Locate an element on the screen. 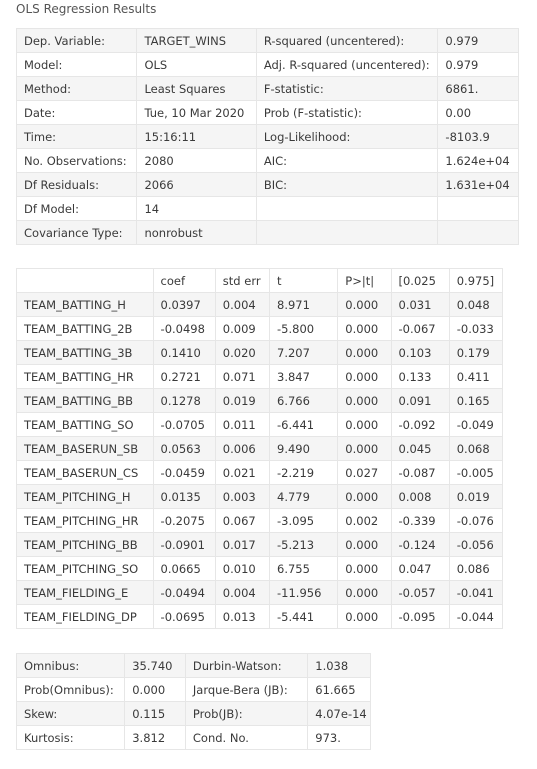 Image resolution: width=537 pixels, height=769 pixels. variable-name: TEAM_PITCHING_SO is located at coordinates (85, 568).